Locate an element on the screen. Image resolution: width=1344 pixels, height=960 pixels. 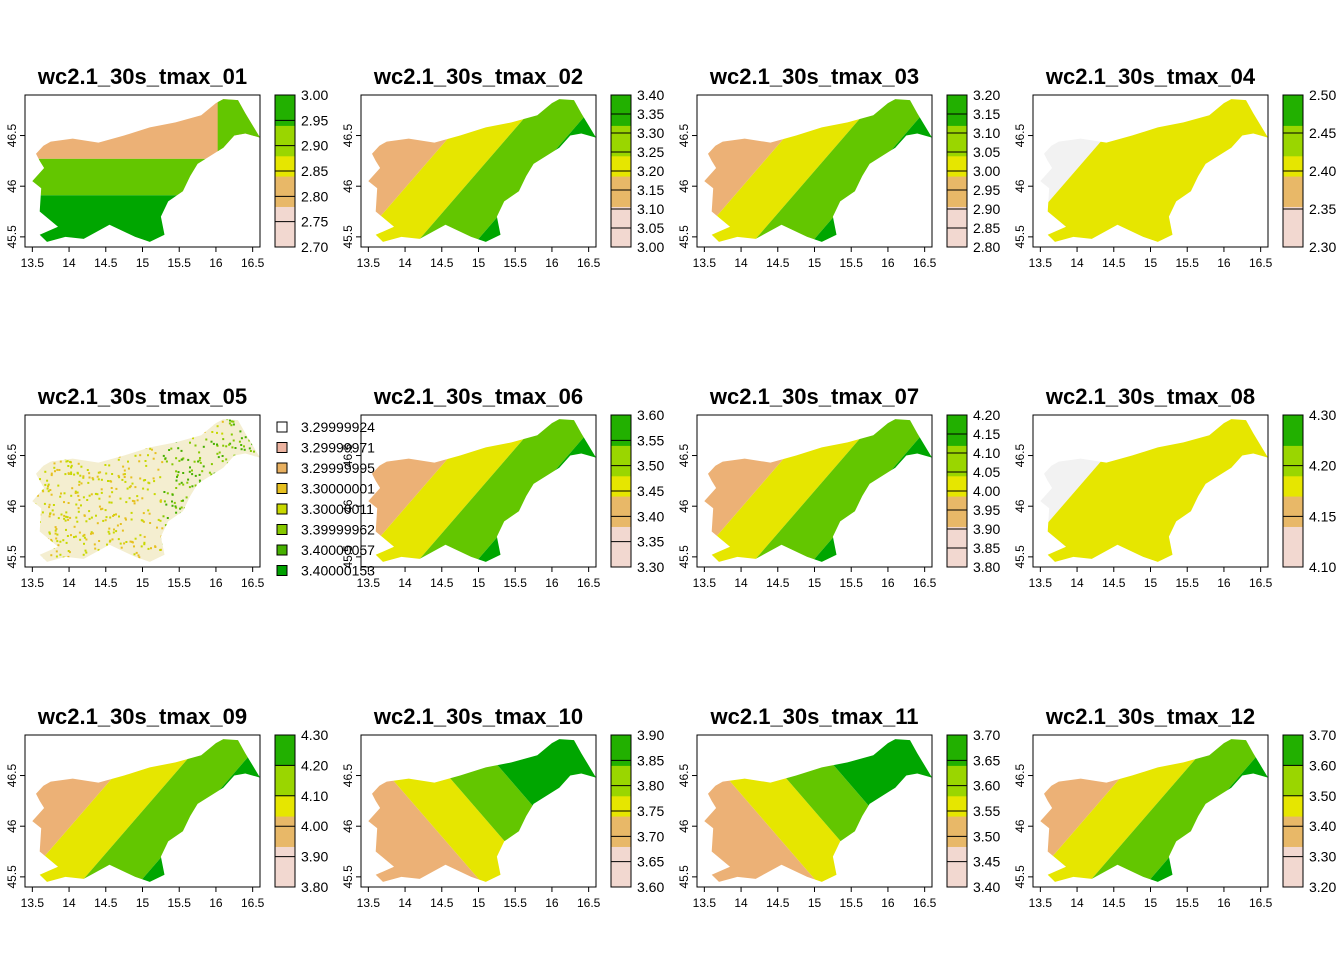
colorbar-tick-label: 3.85 is located at coordinates (650, 760).